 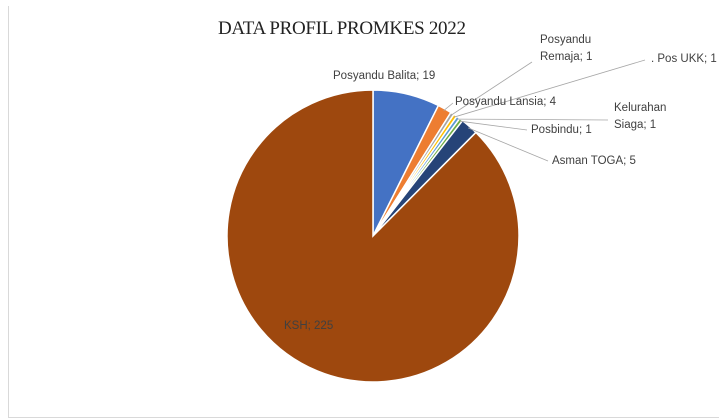 I want to click on data-label-posyandu-balita: Posyandu Balita; 19, so click(x=384, y=76).